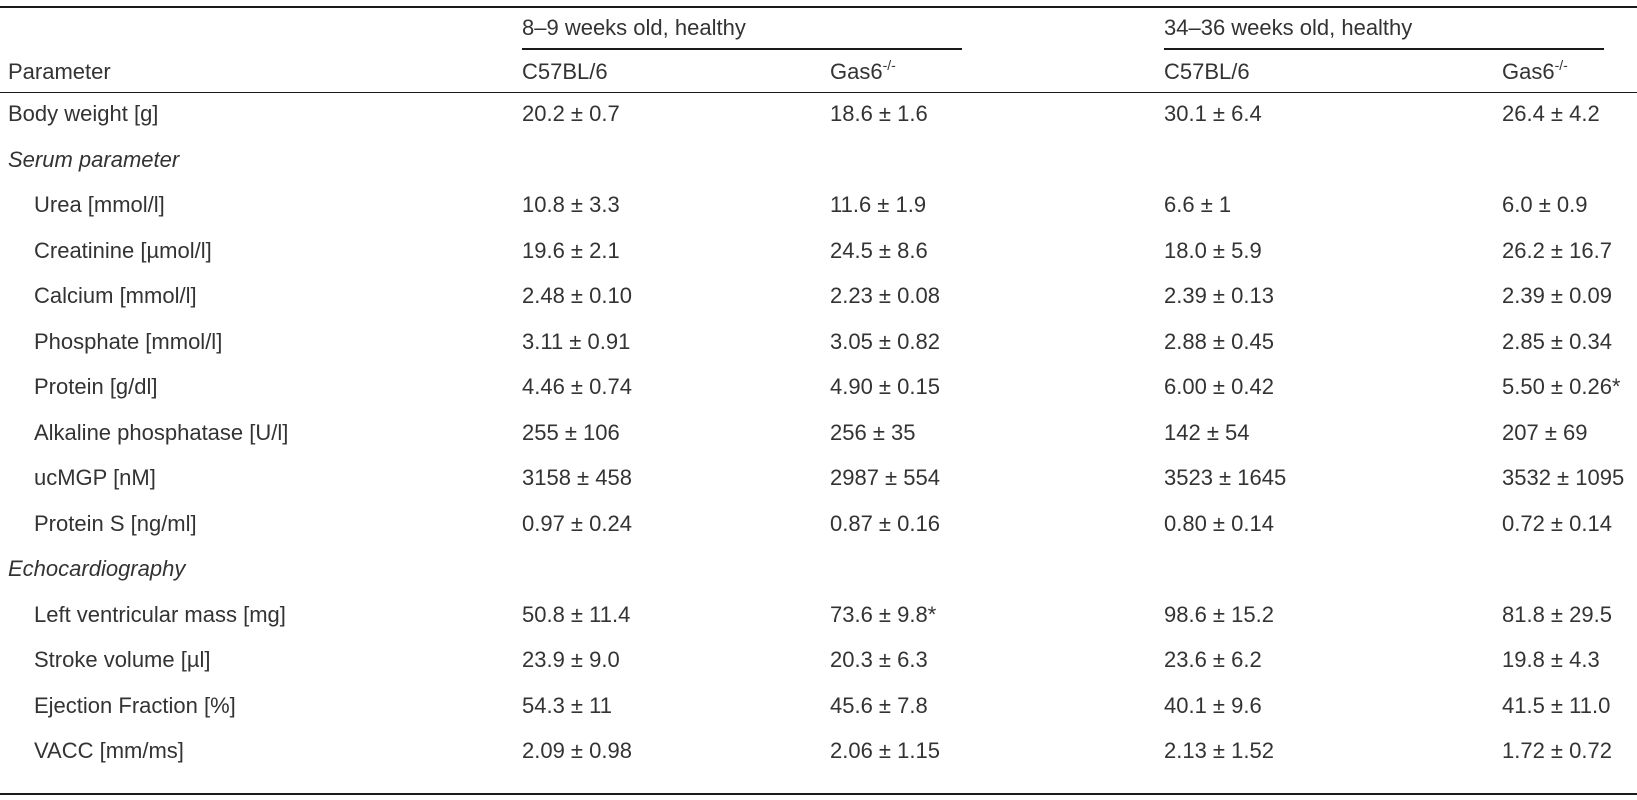 The image size is (1637, 800). I want to click on table-cell: 24.5 ± 8.6, so click(879, 250).